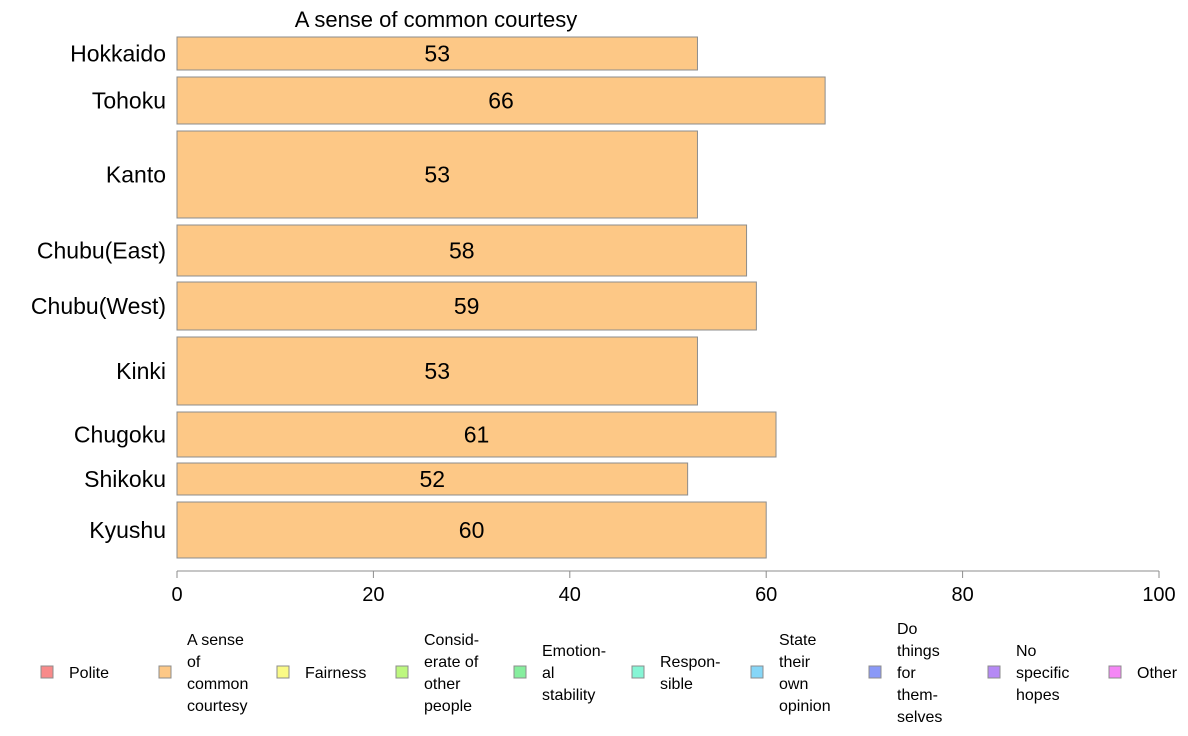 This screenshot has width=1188, height=736. I want to click on bar-value-label: 59, so click(467, 306).